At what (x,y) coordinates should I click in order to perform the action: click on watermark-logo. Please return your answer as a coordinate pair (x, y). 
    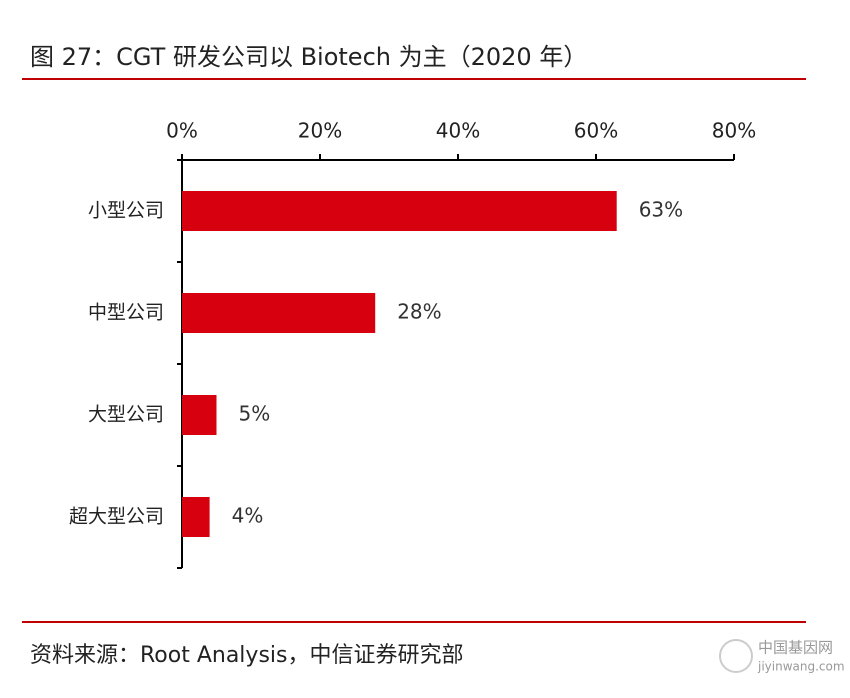
    Looking at the image, I should click on (736, 656).